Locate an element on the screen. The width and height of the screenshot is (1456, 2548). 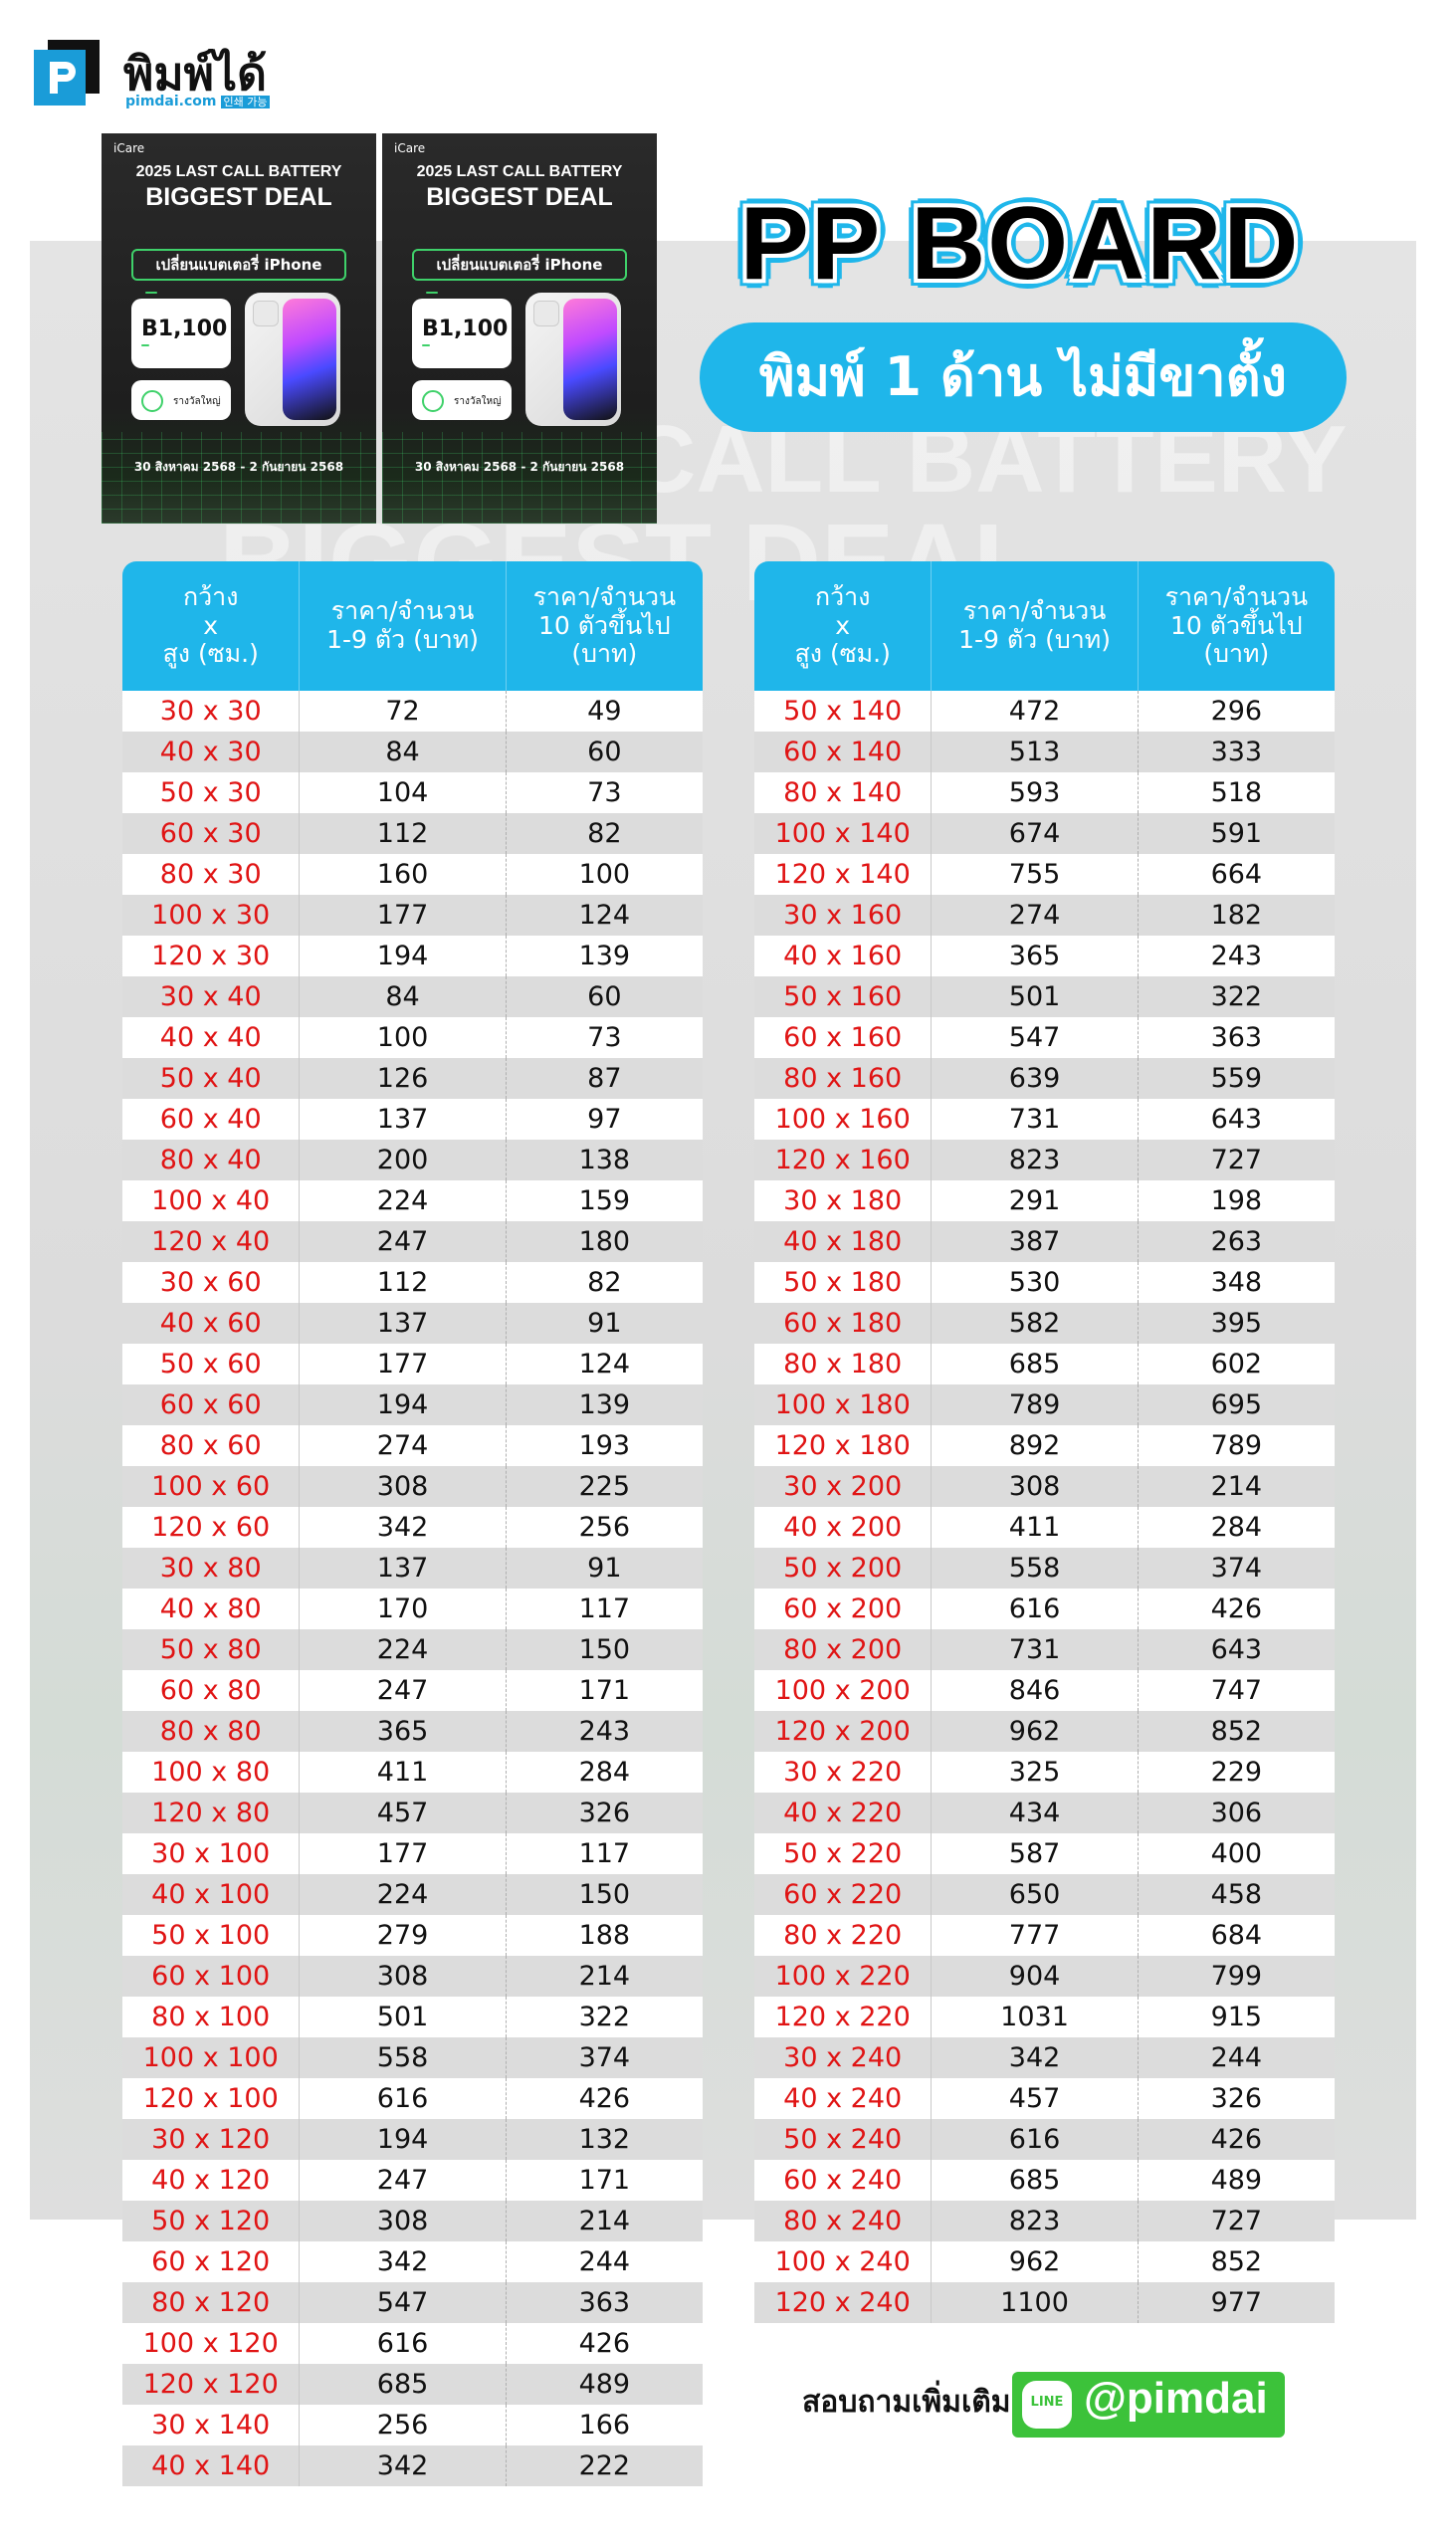
price-bulk-cell: 73 is located at coordinates (604, 1037).